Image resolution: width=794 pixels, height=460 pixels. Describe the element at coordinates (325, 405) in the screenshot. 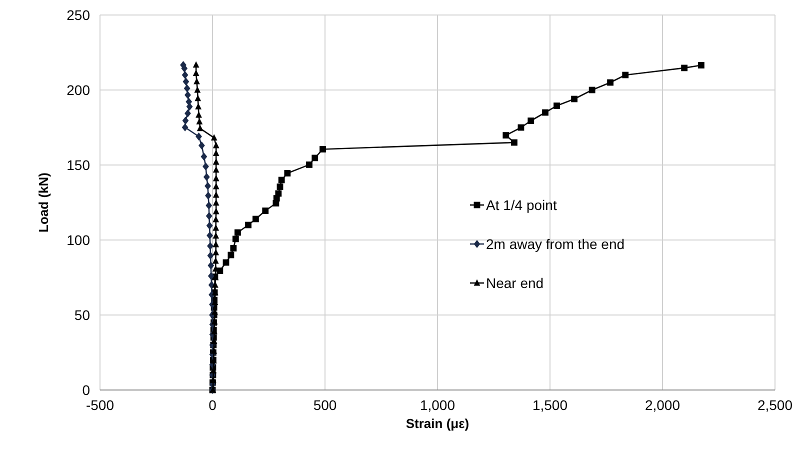

I see `x-tick-label: 500` at that location.